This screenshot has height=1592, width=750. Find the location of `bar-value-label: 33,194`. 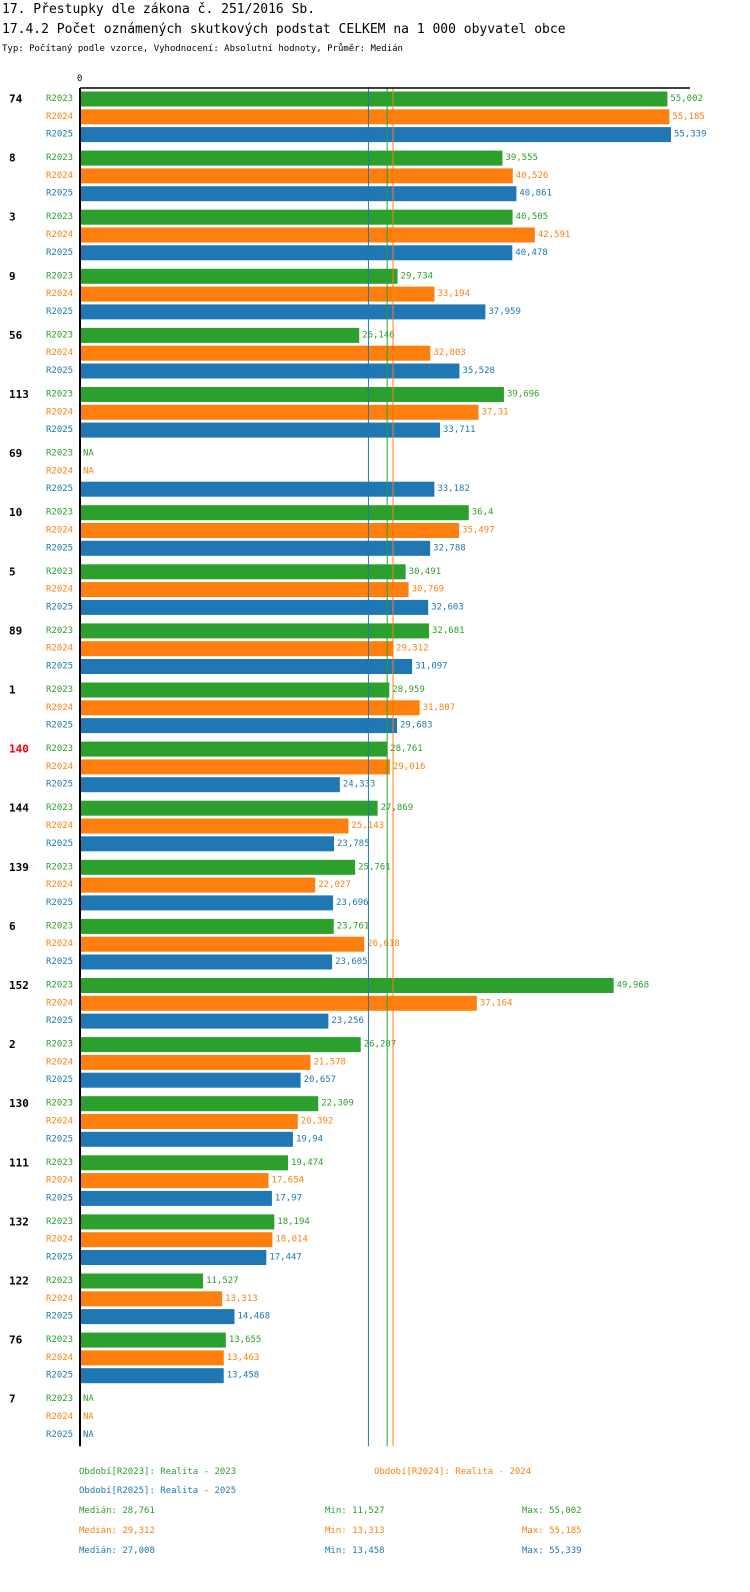

bar-value-label: 33,194 is located at coordinates (453, 294).